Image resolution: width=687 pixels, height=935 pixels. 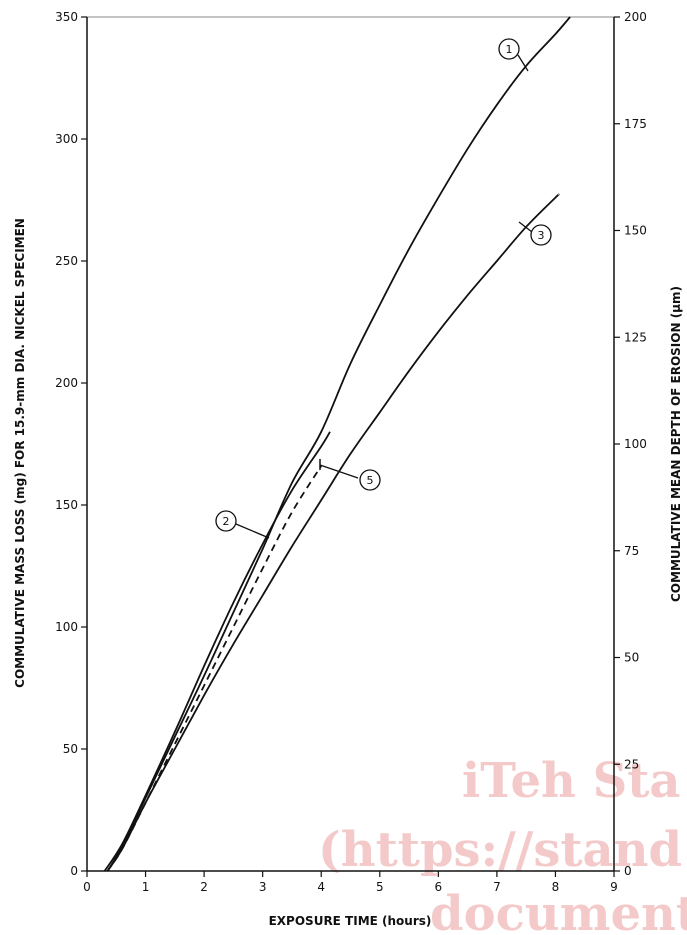 What do you see at coordinates (635, 337) in the screenshot?
I see `y-right-tick-label: 125` at bounding box center [635, 337].